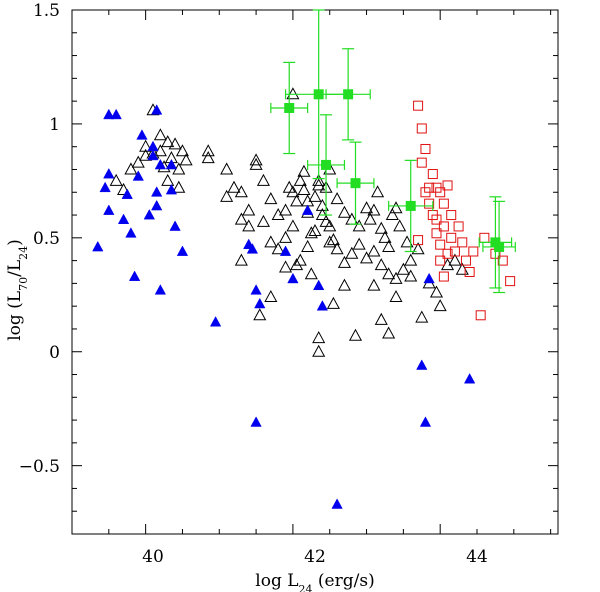  I want to click on y-tick-label: 0.5, so click(46, 239).